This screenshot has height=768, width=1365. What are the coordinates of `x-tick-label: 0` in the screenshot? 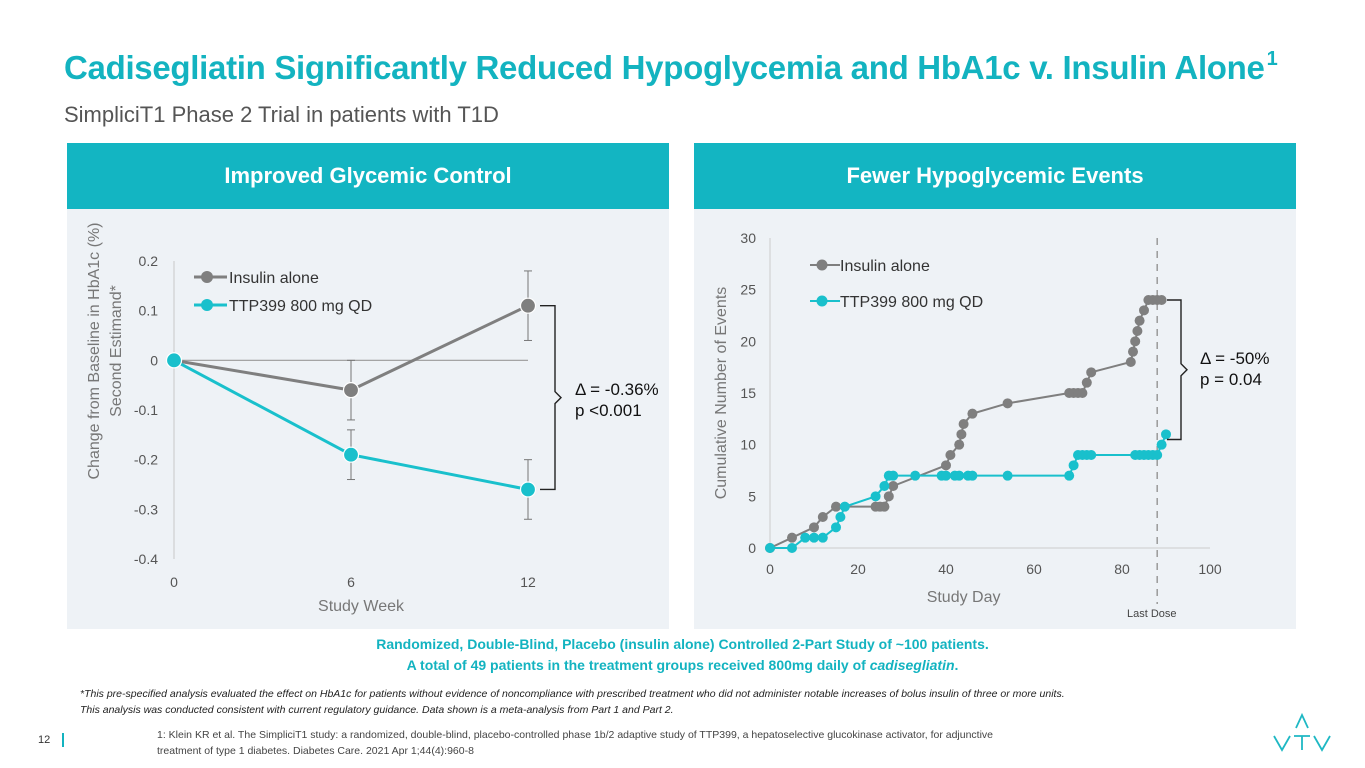 It's located at (174, 582).